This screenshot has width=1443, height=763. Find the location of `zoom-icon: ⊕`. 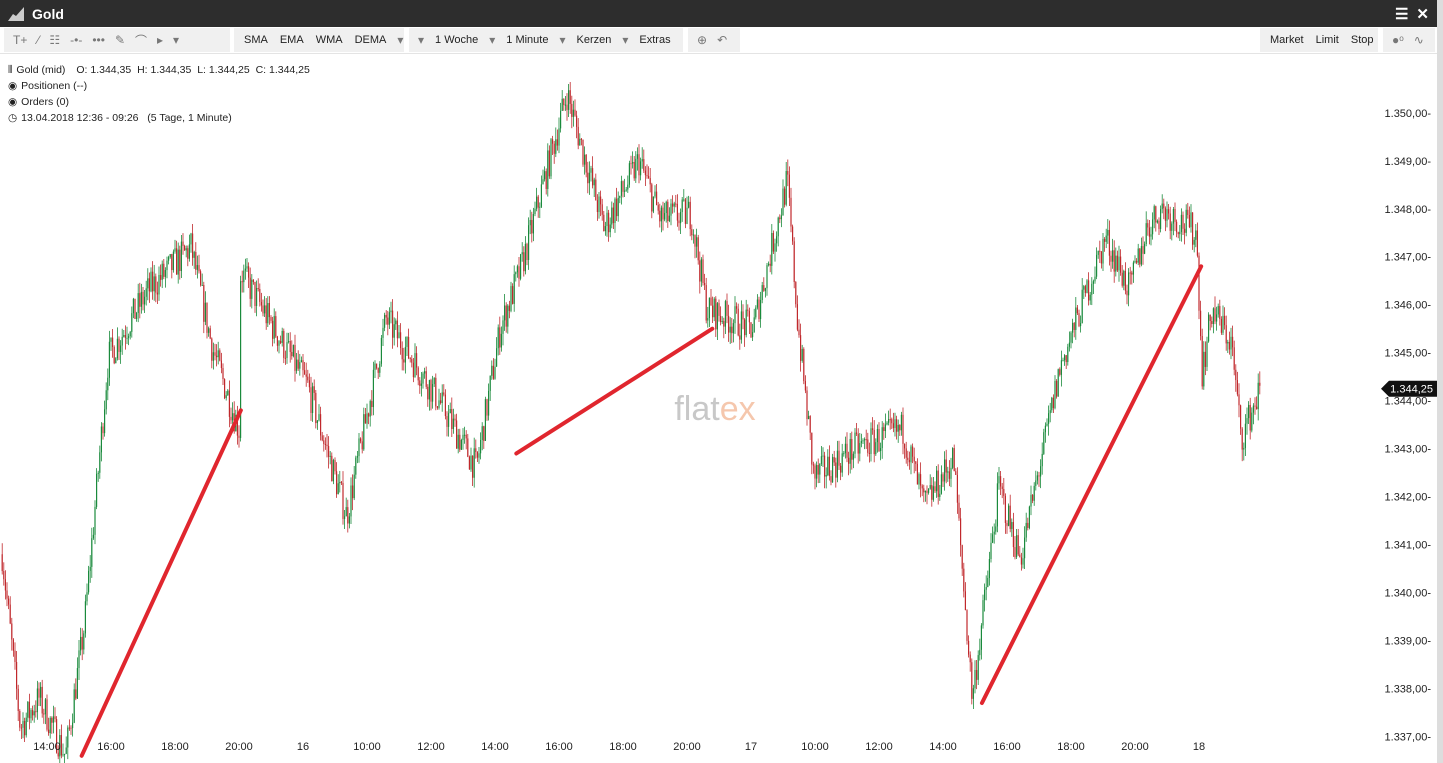

zoom-icon: ⊕ is located at coordinates (702, 40).